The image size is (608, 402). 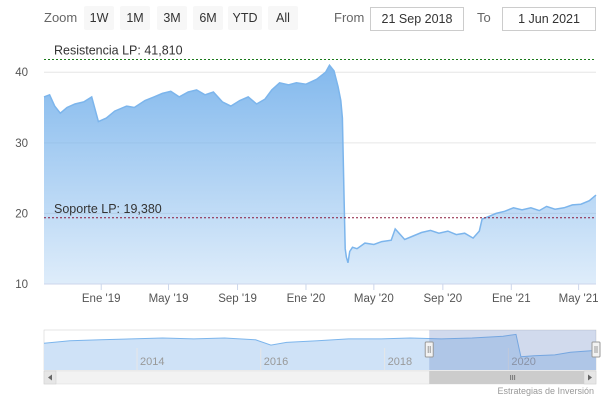 I want to click on zoom-ytd-button: YTD, so click(x=245, y=18).